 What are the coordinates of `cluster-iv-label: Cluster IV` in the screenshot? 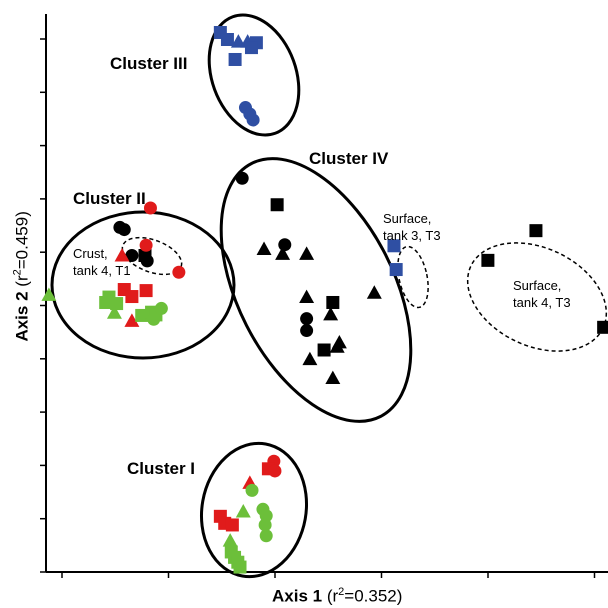 It's located at (349, 158).